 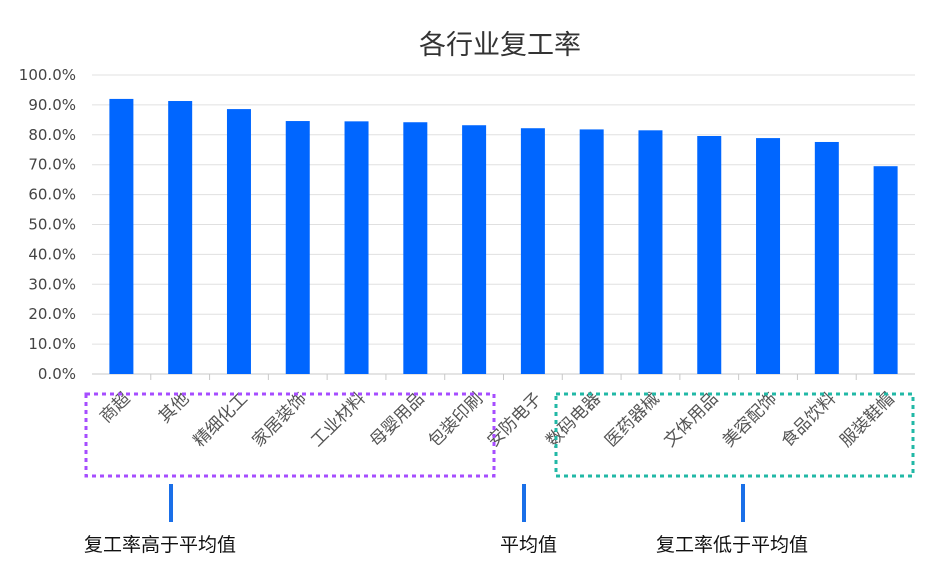 I want to click on x-tick-label: 美容配饰, so click(x=750, y=420).